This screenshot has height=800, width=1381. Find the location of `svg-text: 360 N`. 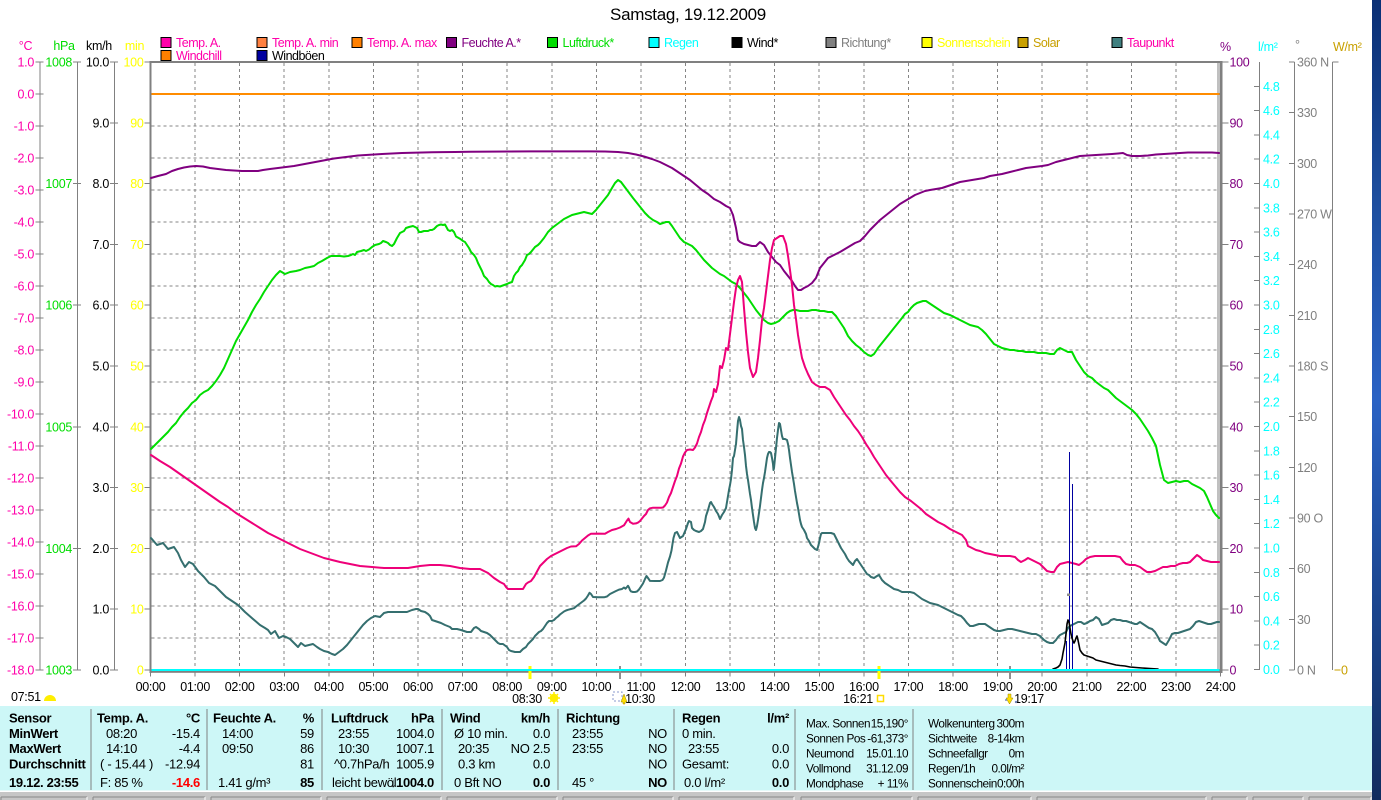

svg-text: 360 N is located at coordinates (1313, 63).